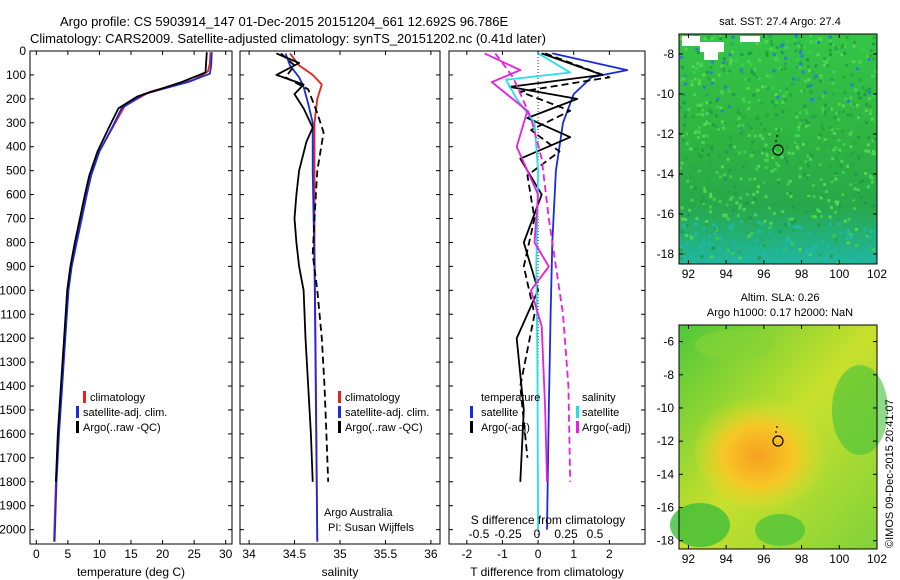  I want to click on x-tick-label: 35.5, so click(386, 554).